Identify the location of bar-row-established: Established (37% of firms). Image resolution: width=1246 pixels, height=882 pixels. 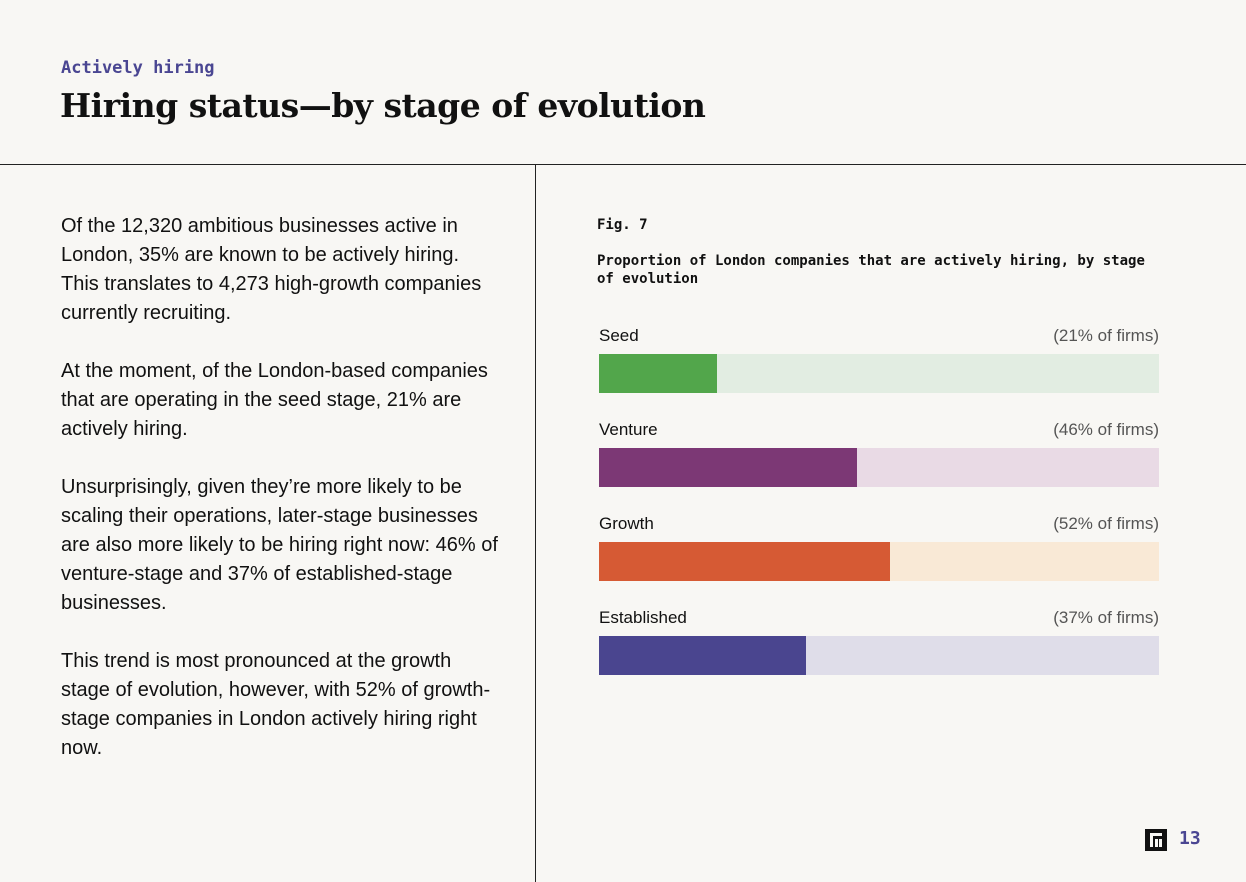
(879, 655).